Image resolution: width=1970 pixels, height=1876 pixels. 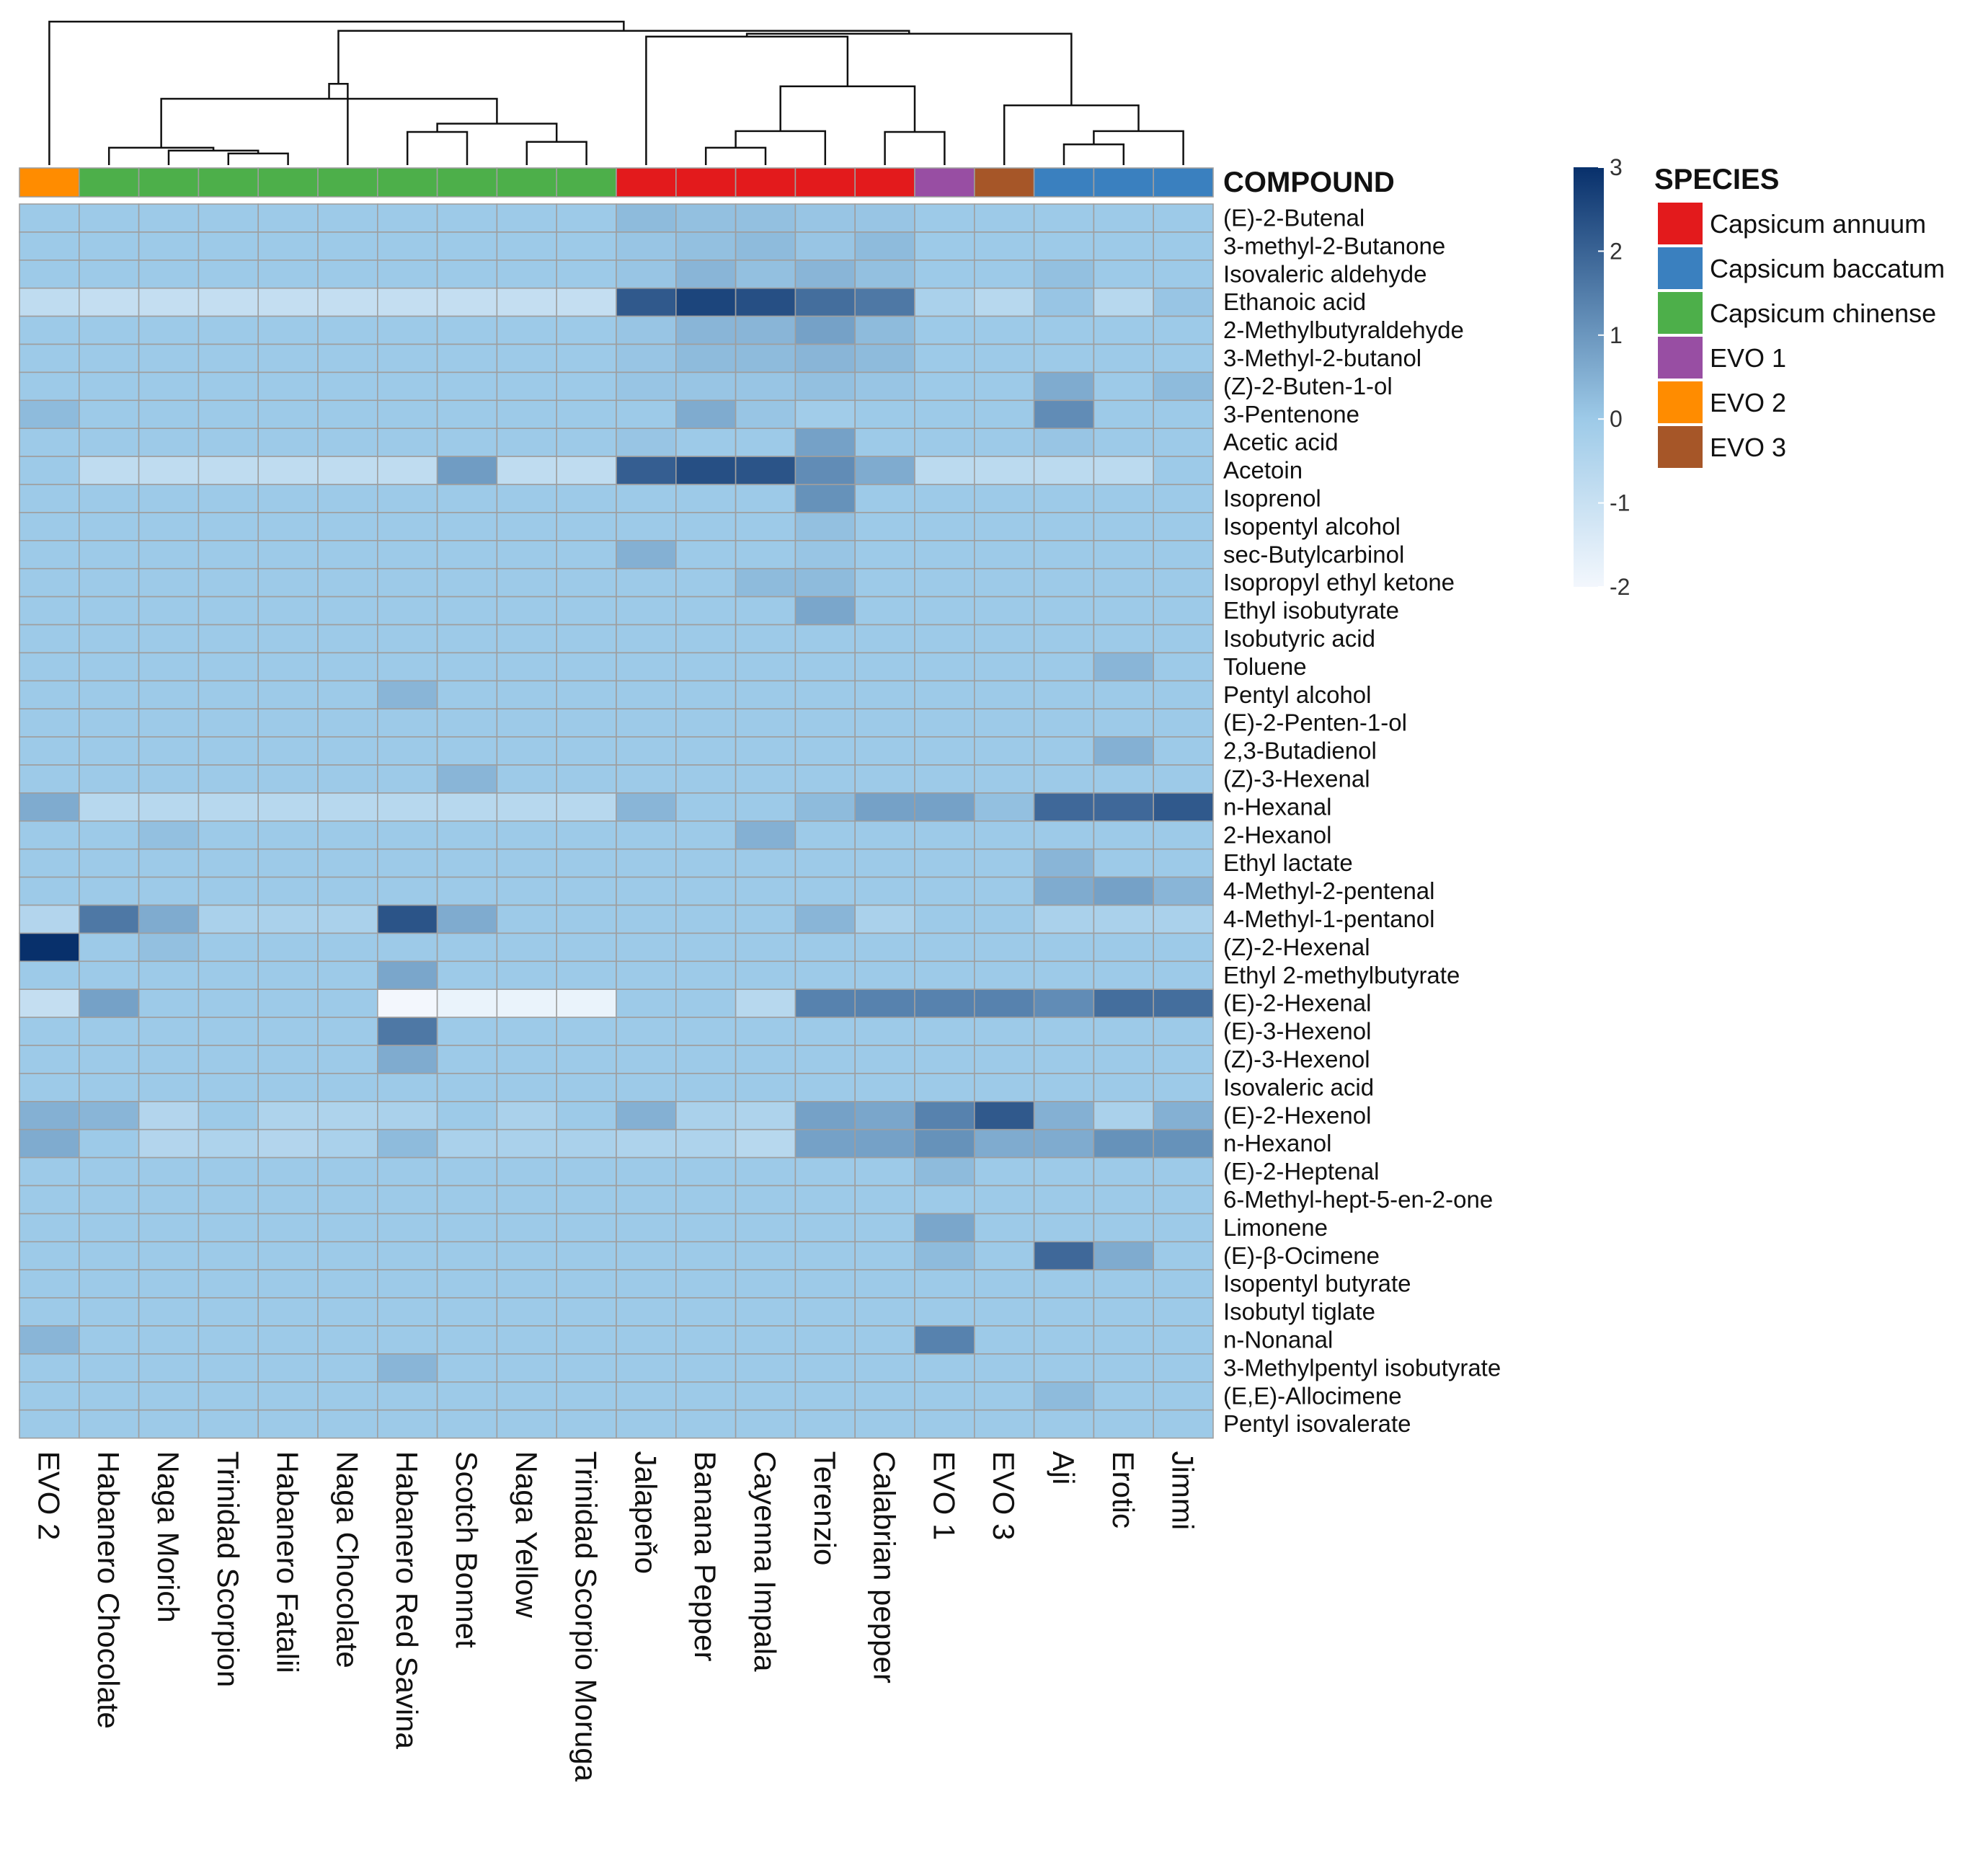 I want to click on heatmap-cell-ethyl-isobutyrate-habanero-red-savina, so click(x=407, y=611).